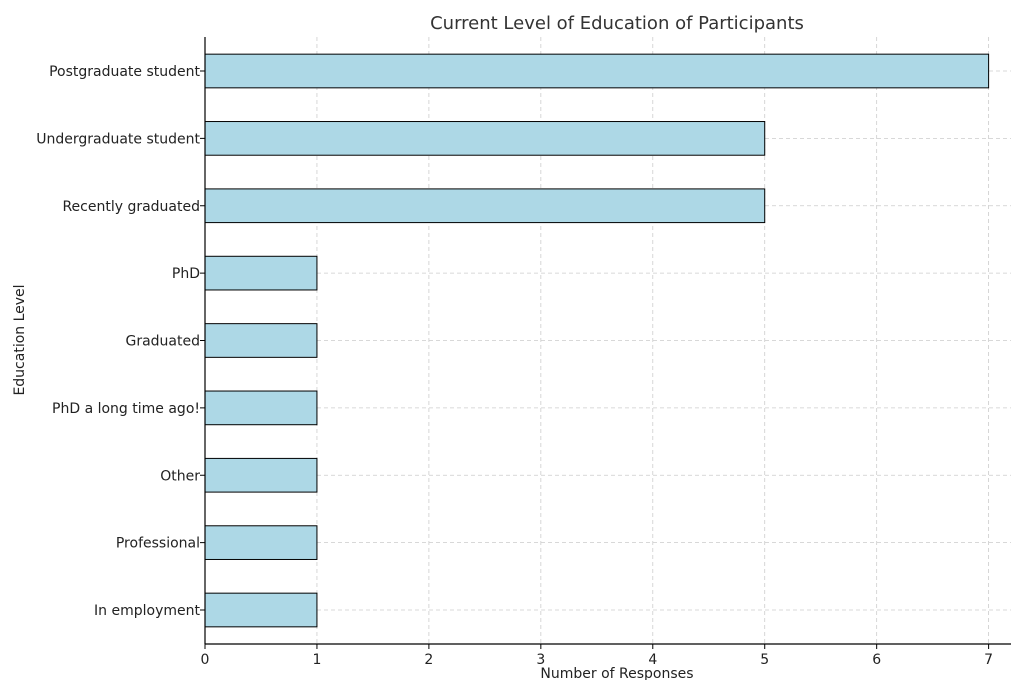  I want to click on x-tick-label: 6, so click(876, 660).